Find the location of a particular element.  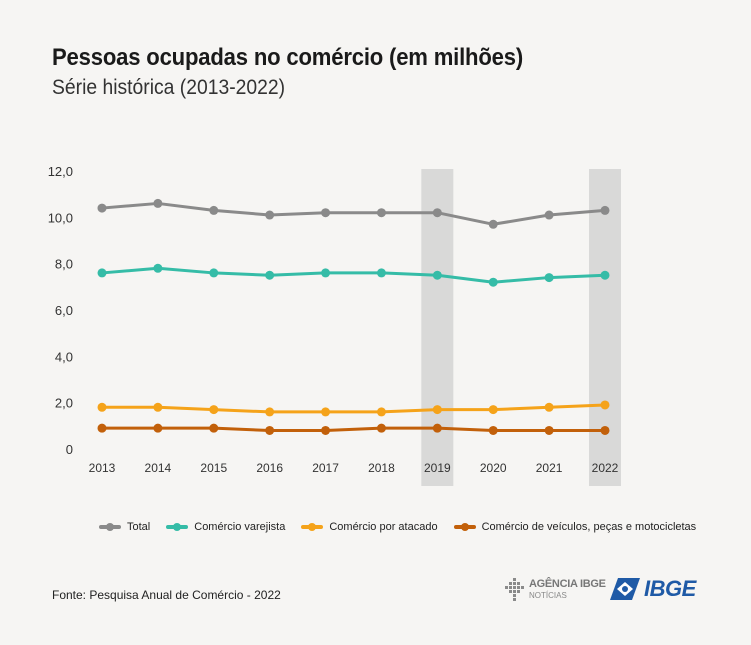

y-tick-label: 12,0 is located at coordinates (60, 171).